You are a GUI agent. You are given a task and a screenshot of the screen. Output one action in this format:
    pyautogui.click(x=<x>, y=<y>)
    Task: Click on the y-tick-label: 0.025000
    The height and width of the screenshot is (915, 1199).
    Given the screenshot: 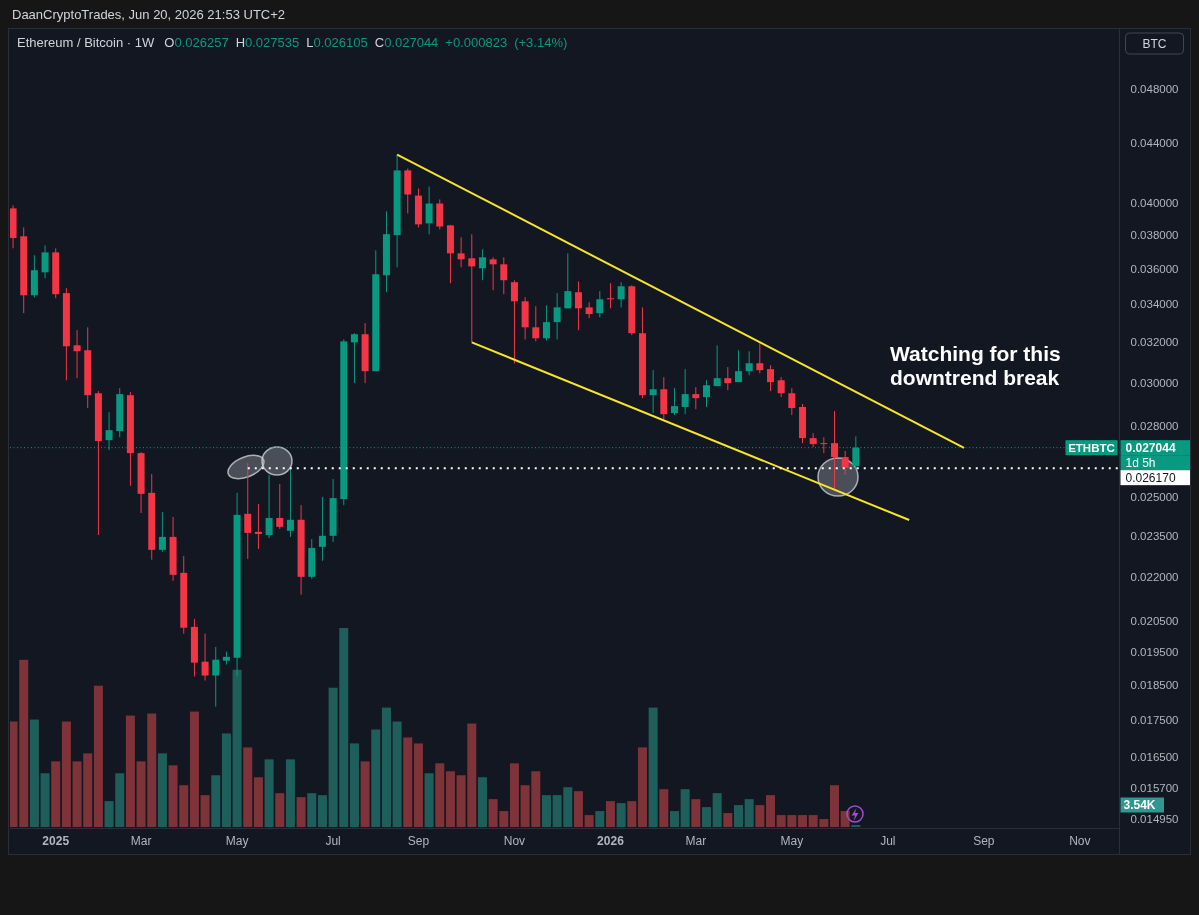 What is the action you would take?
    pyautogui.click(x=1154, y=496)
    